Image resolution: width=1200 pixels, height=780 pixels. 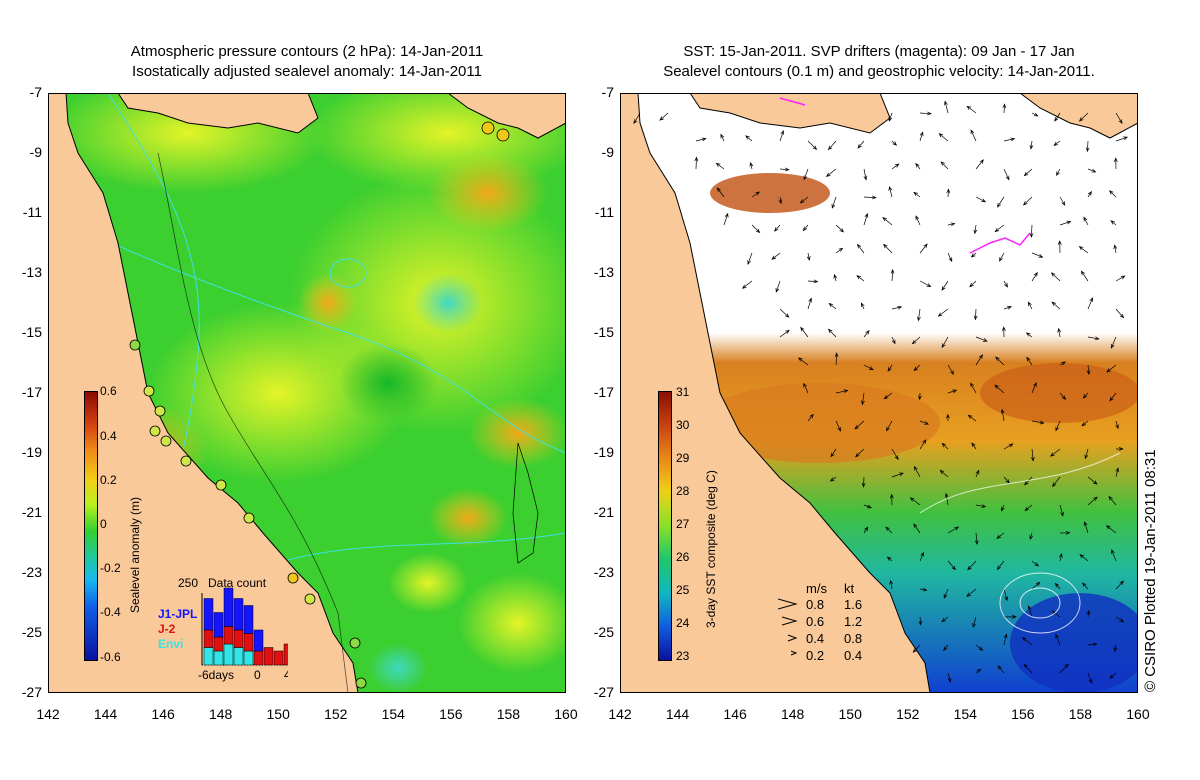 I want to click on csiro-credit: © CSIRO Plotted 19-Jan-2011 08:31, so click(x=1150, y=570).